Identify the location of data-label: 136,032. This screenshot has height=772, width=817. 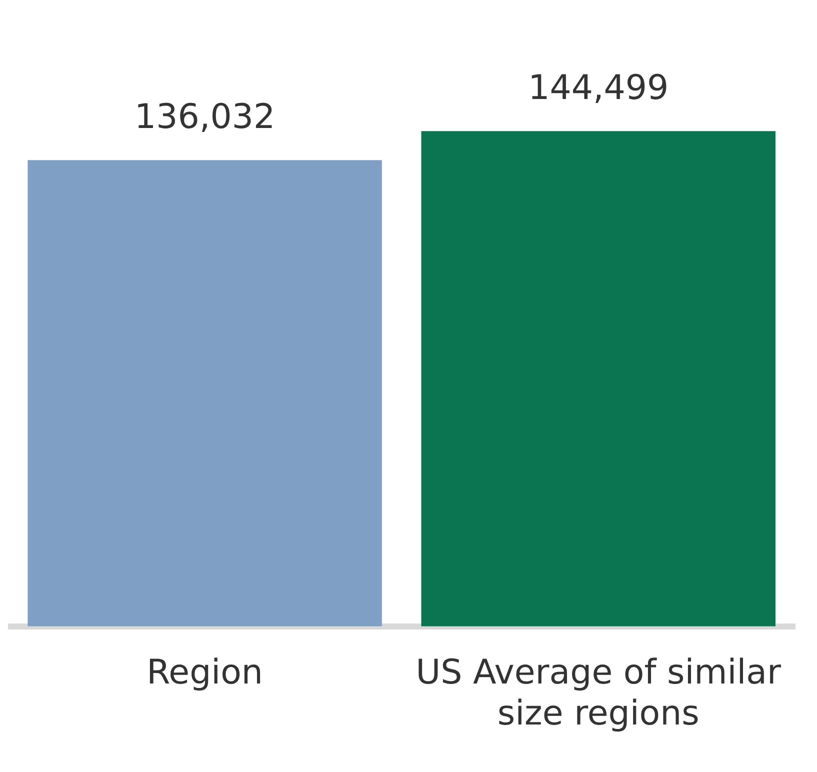
(205, 116).